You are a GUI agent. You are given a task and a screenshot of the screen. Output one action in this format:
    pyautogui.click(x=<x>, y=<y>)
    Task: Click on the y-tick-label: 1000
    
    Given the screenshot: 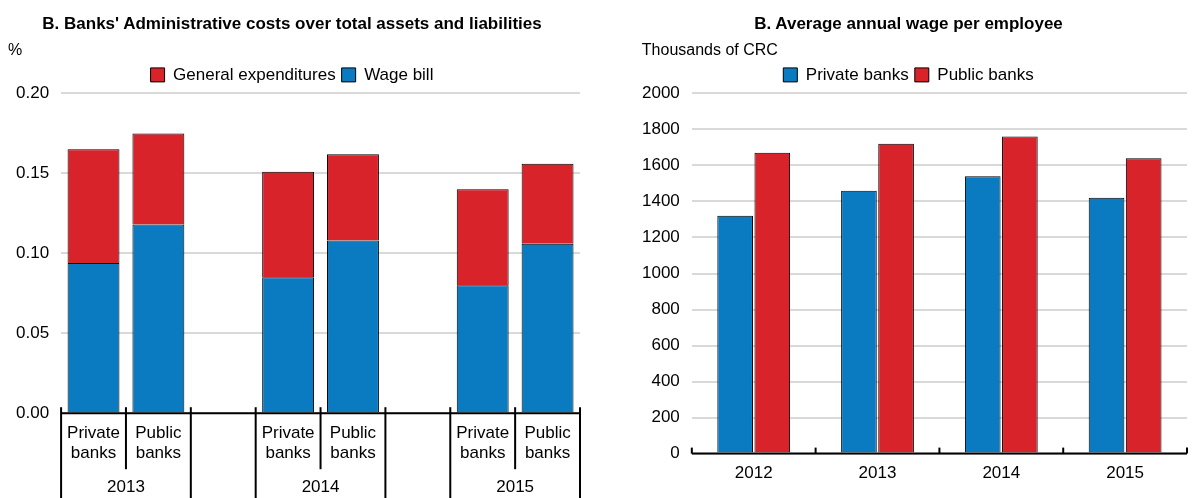 What is the action you would take?
    pyautogui.click(x=660, y=273)
    